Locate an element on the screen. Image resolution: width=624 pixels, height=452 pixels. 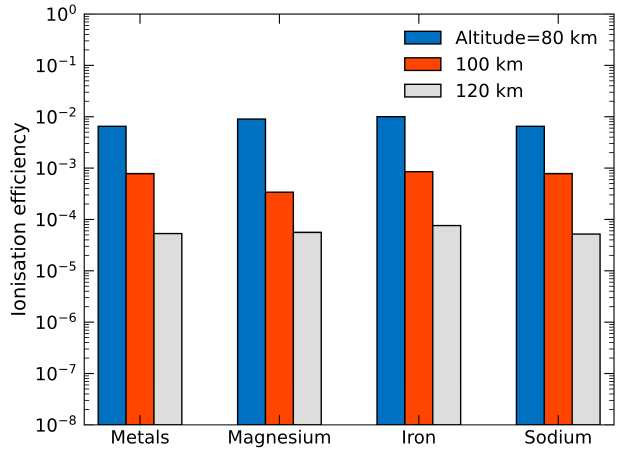
y-tick-label: 10$^{−7}$ is located at coordinates (56, 372).